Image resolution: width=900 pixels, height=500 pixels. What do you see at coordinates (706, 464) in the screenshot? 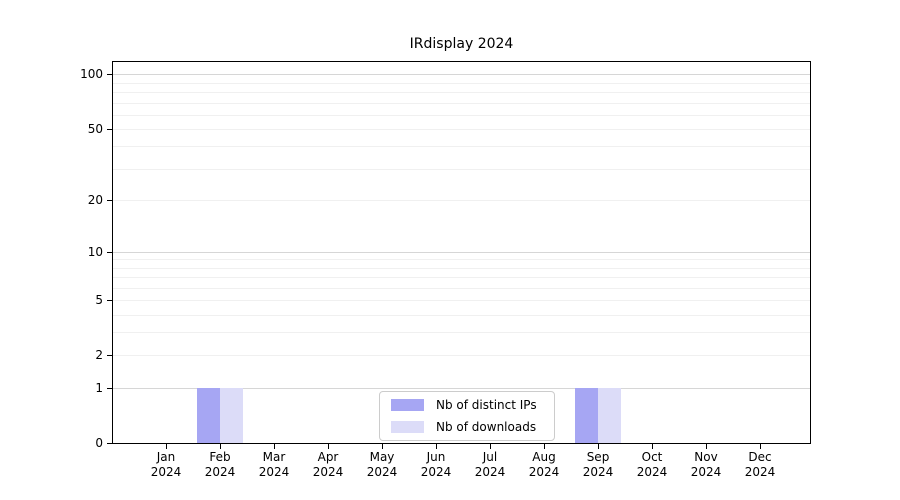
I see `x-tick-label: Nov 2024` at bounding box center [706, 464].